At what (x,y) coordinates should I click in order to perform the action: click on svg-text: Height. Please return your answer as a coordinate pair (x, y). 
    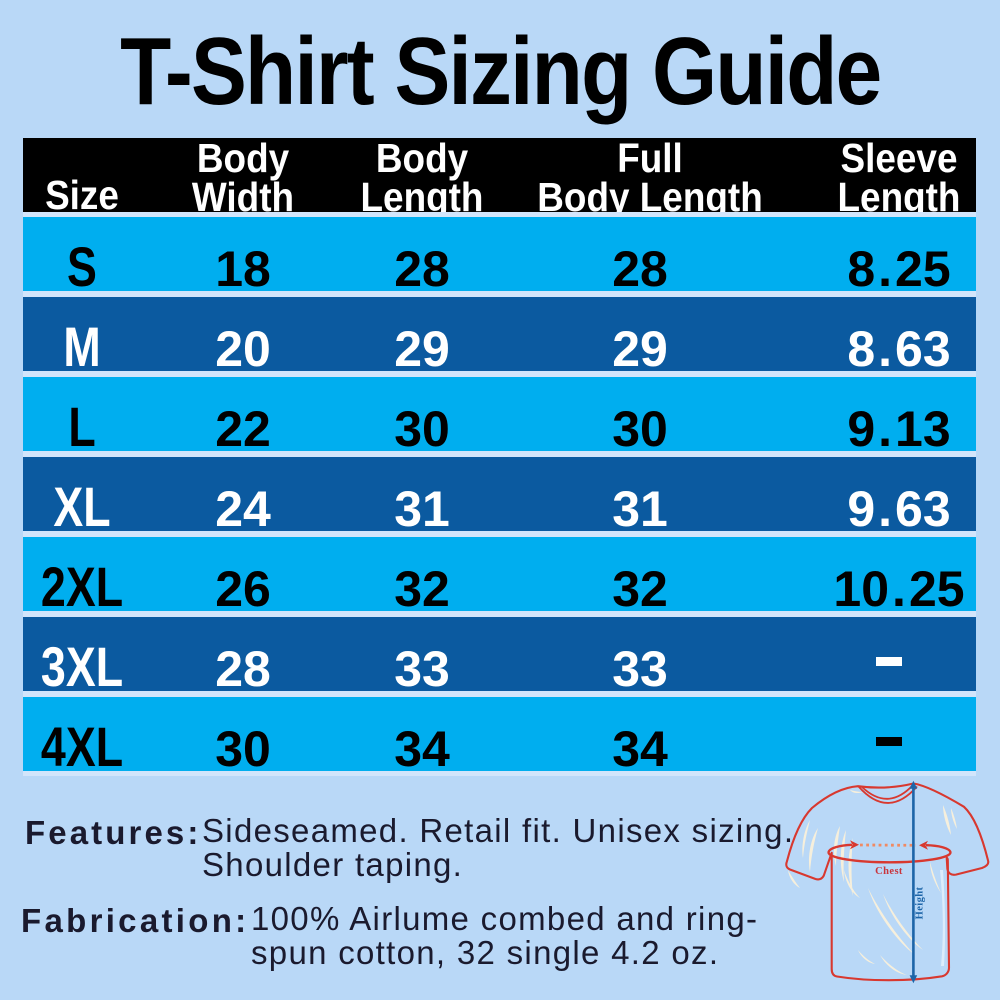
    Looking at the image, I should click on (920, 903).